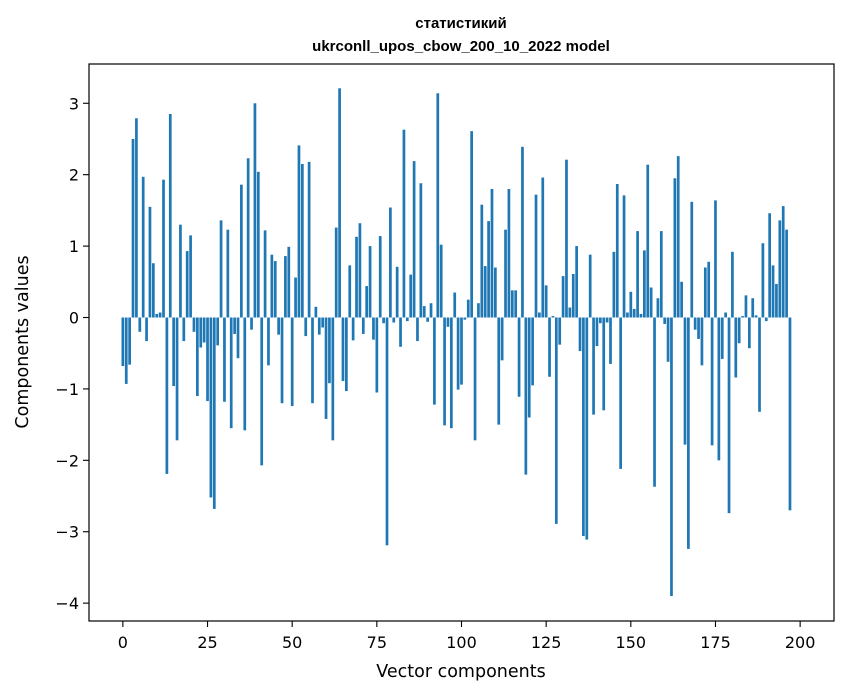 Image resolution: width=847 pixels, height=696 pixels. I want to click on y-tick-label: −1, so click(67, 389).